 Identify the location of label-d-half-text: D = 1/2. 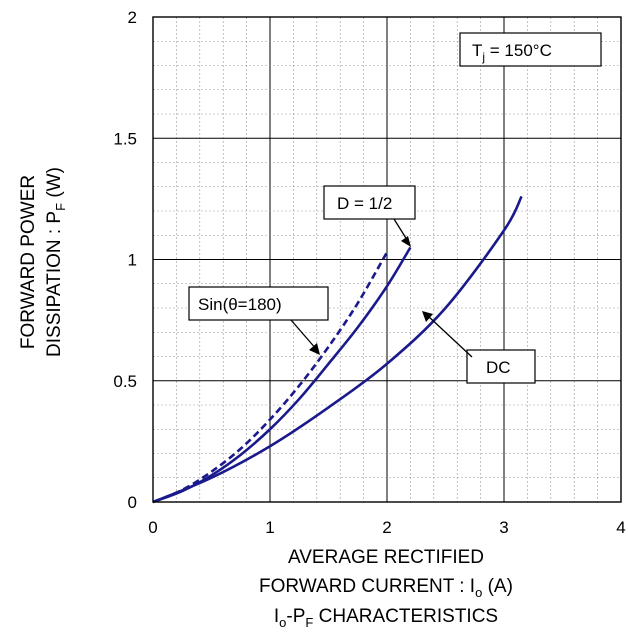
(364, 203).